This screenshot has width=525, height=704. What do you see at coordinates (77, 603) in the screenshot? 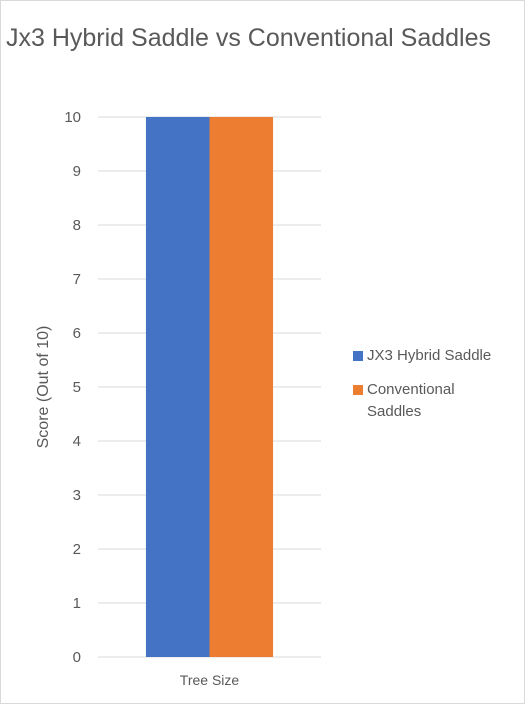
I see `y-tick-label: 1` at bounding box center [77, 603].